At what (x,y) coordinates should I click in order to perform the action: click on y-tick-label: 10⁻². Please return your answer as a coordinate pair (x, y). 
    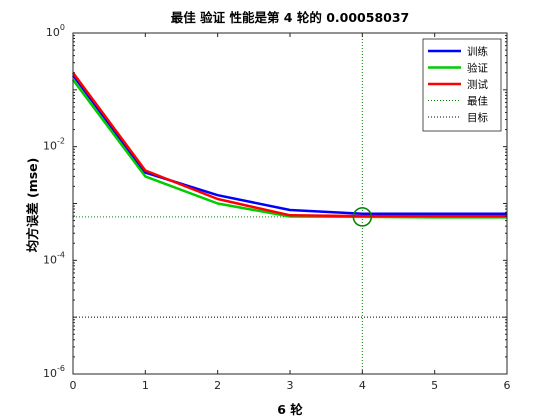
    Looking at the image, I should click on (54, 145).